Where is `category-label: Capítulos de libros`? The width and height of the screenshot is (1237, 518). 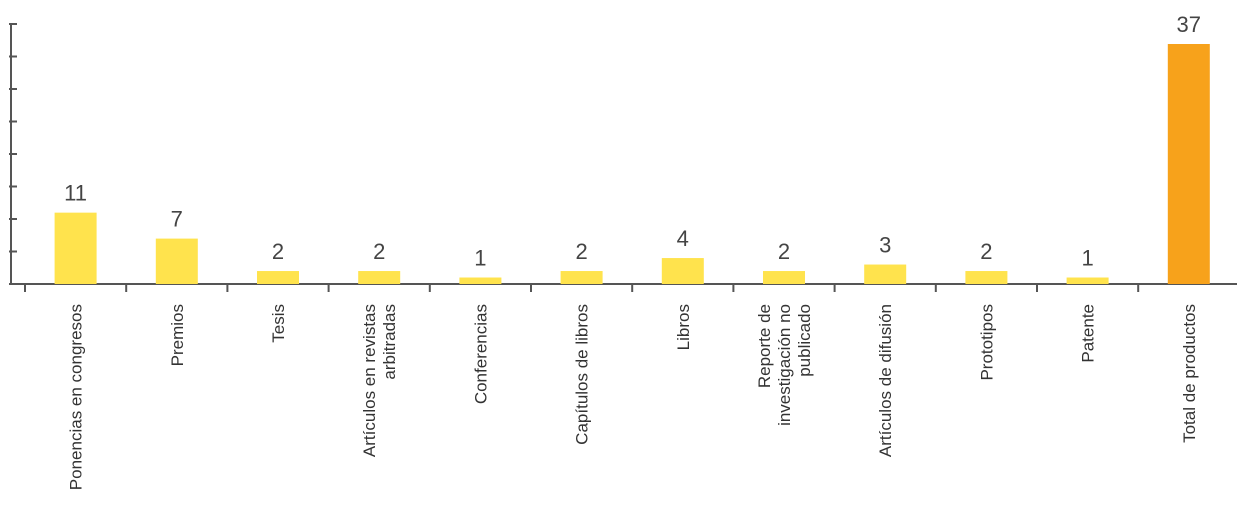 category-label: Capítulos de libros is located at coordinates (582, 374).